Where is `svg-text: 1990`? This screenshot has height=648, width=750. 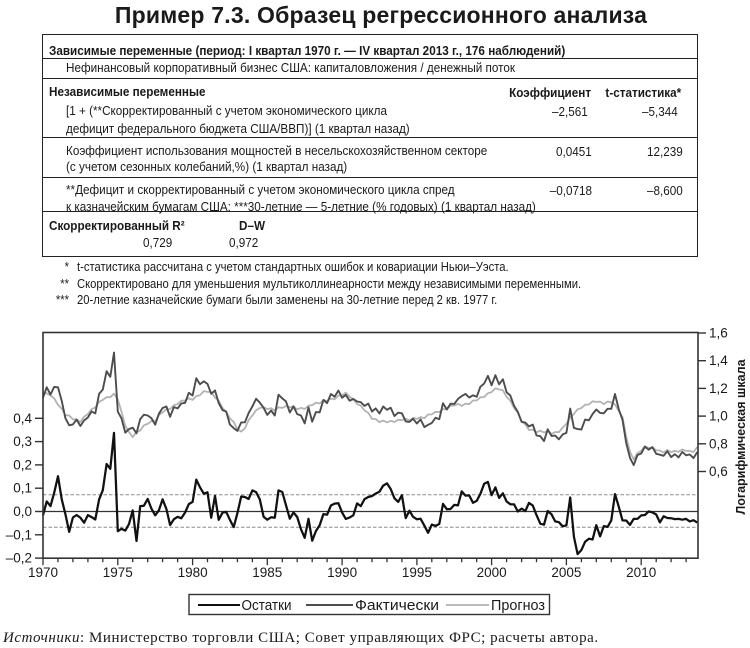 svg-text: 1990 is located at coordinates (342, 572).